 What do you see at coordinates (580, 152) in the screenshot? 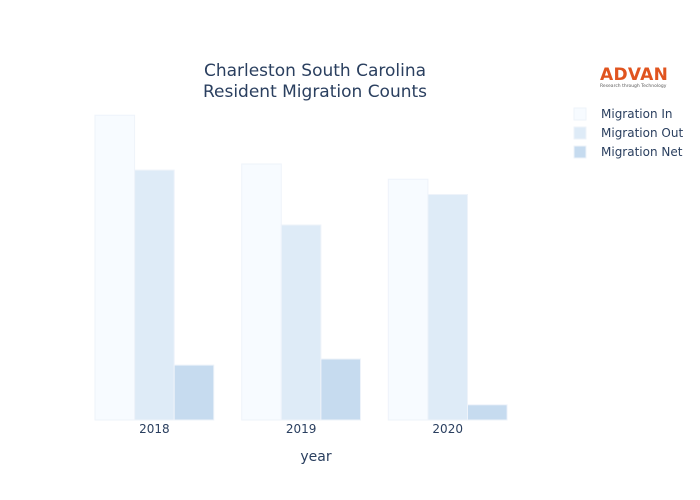
I see `legend-swatch-migration-net` at bounding box center [580, 152].